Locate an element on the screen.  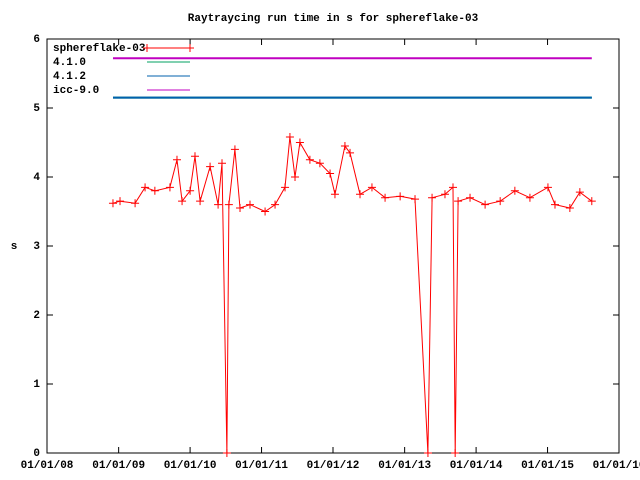
x-tick-label: 01/01/10 is located at coordinates (190, 466).